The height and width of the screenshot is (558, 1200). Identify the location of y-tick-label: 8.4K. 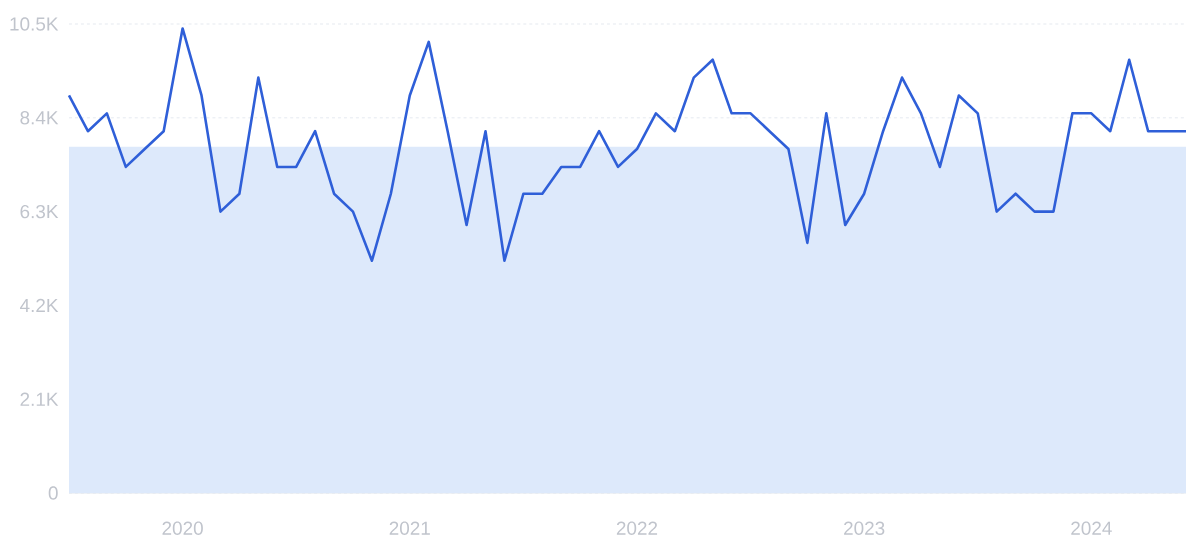
(39, 118).